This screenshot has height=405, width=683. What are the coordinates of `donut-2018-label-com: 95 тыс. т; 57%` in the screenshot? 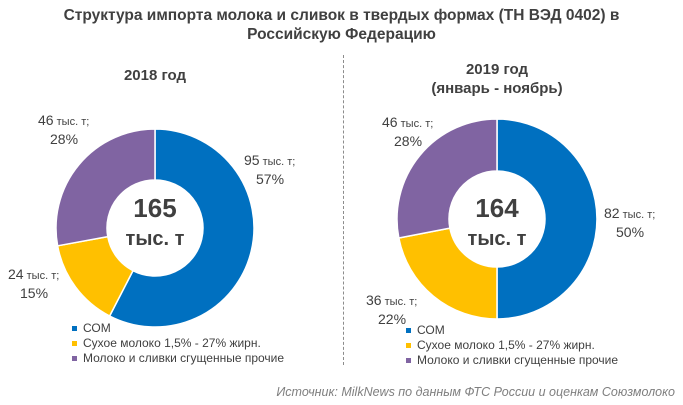 It's located at (269, 170).